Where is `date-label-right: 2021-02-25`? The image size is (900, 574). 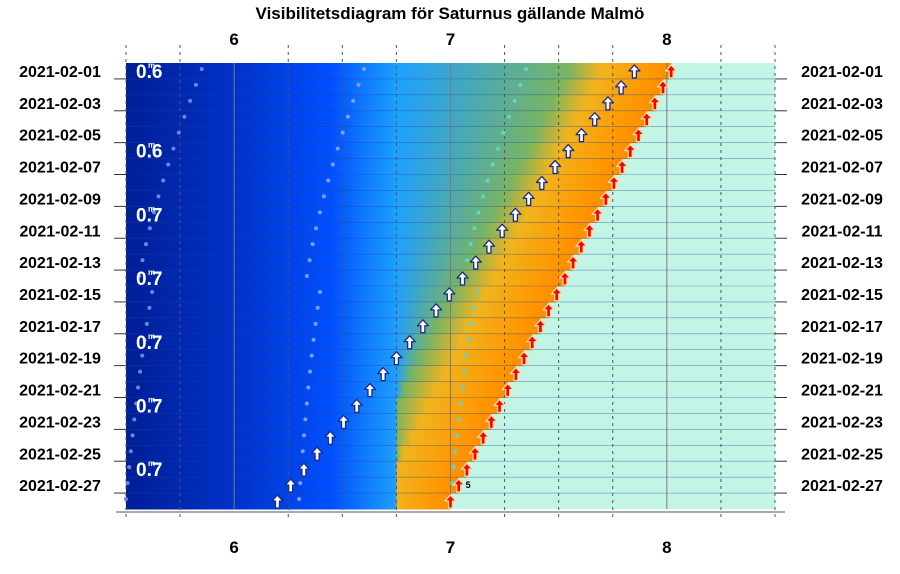 date-label-right: 2021-02-25 is located at coordinates (842, 454).